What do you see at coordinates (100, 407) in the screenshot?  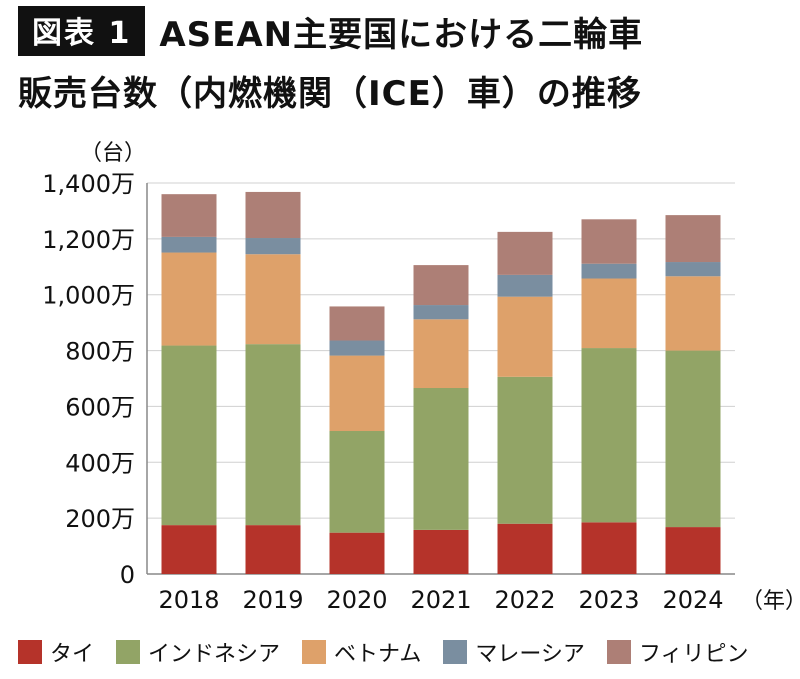 I see `y-tick-label: 600万` at bounding box center [100, 407].